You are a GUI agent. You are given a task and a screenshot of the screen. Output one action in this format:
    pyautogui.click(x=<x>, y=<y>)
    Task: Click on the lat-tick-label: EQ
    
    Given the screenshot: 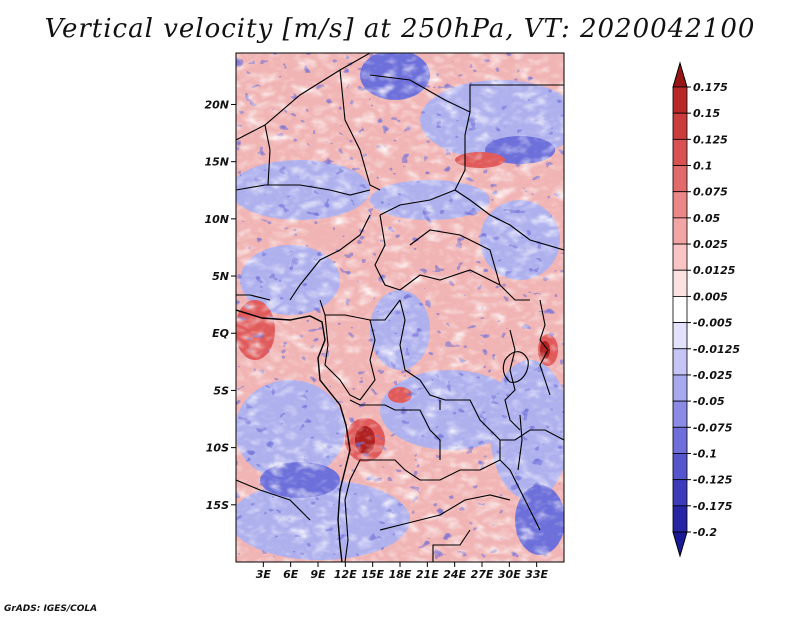 What is the action you would take?
    pyautogui.click(x=220, y=333)
    